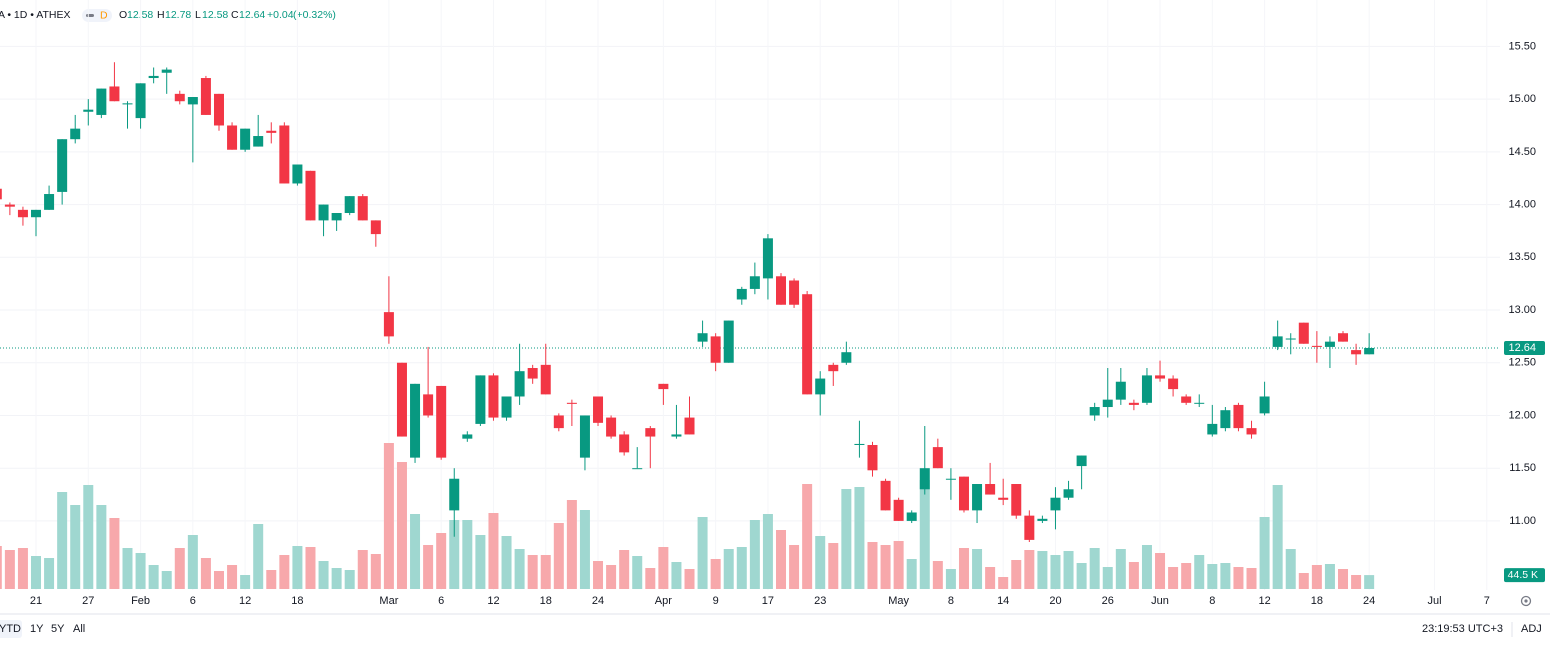 This screenshot has width=1550, height=651. I want to click on y-tick-label: 14.00, so click(1522, 204).